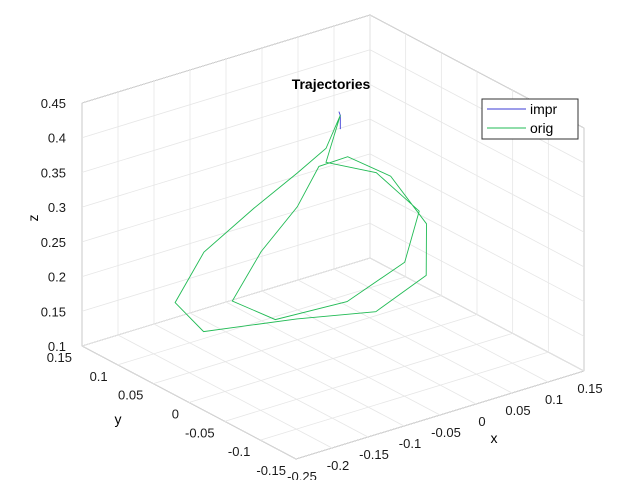 The image size is (640, 480). Describe the element at coordinates (57, 346) in the screenshot. I see `z-tick-label: 0.1` at that location.